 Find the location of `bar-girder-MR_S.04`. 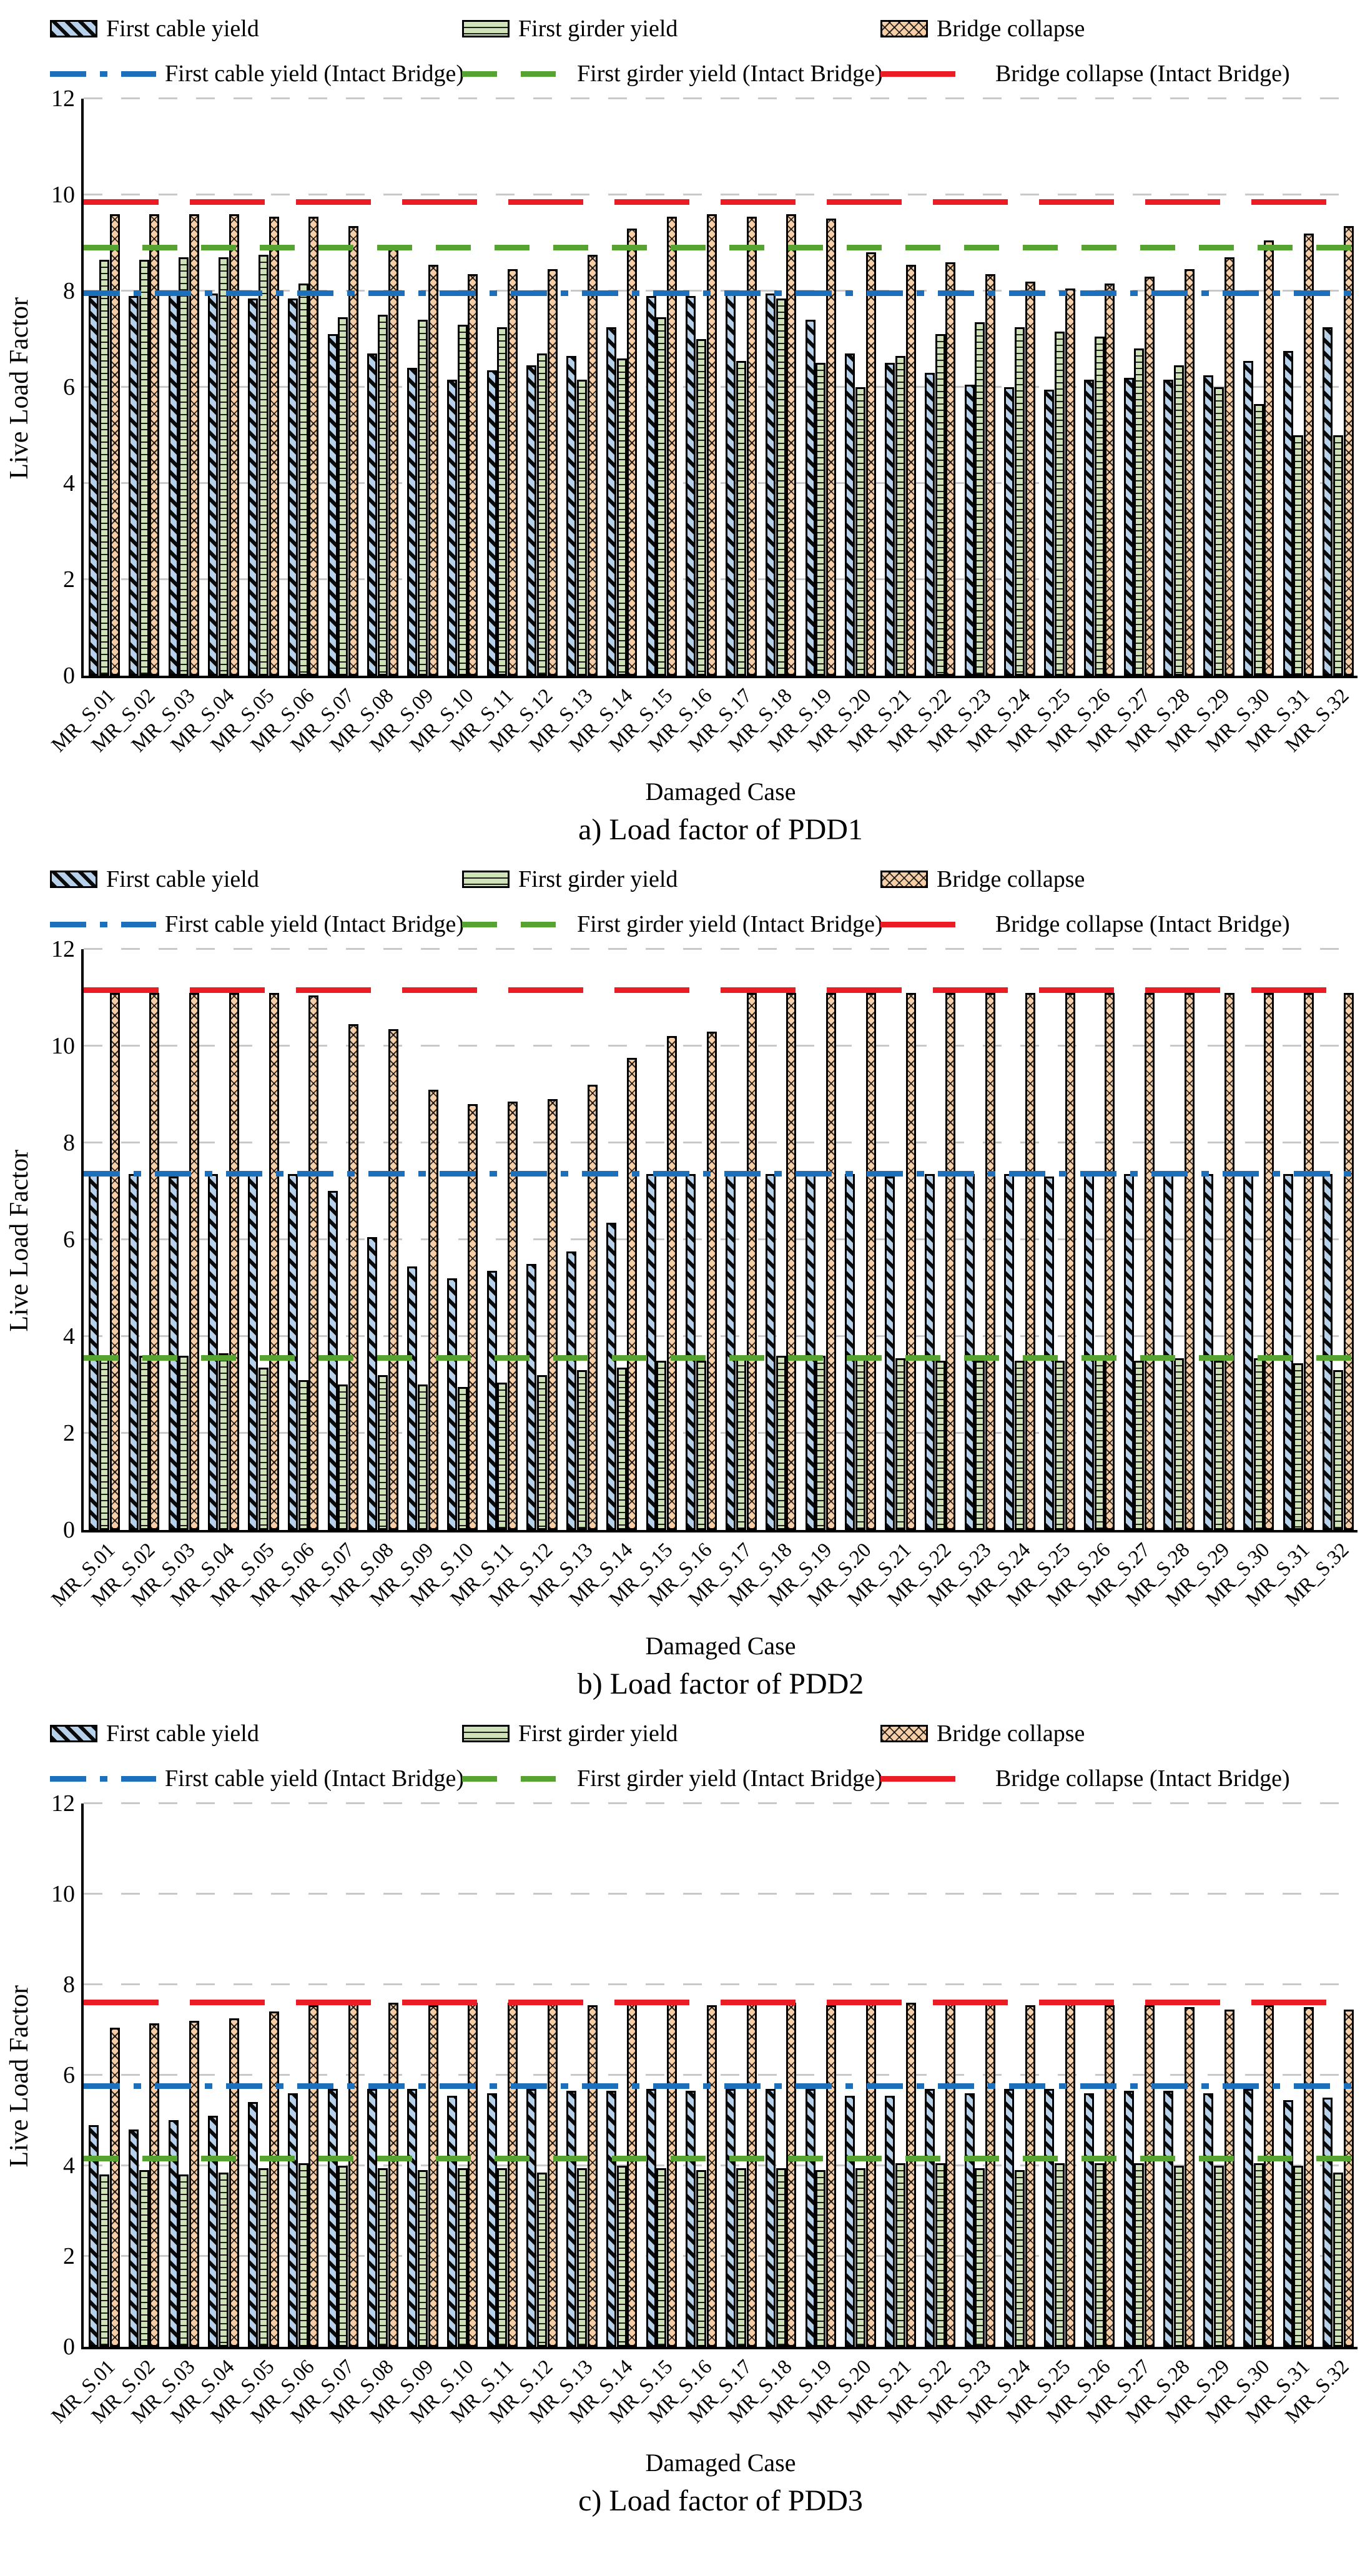

bar-girder-MR_S.04 is located at coordinates (224, 466).